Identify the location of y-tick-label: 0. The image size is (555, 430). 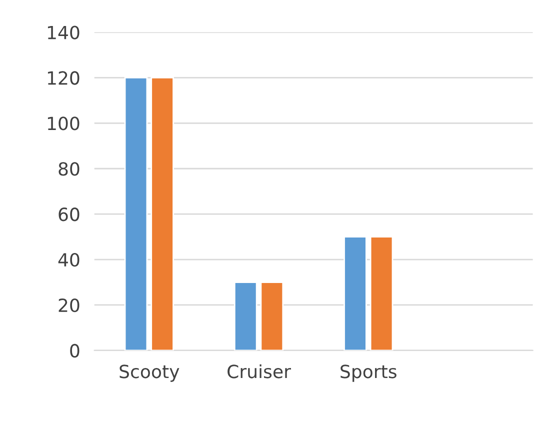
(75, 351).